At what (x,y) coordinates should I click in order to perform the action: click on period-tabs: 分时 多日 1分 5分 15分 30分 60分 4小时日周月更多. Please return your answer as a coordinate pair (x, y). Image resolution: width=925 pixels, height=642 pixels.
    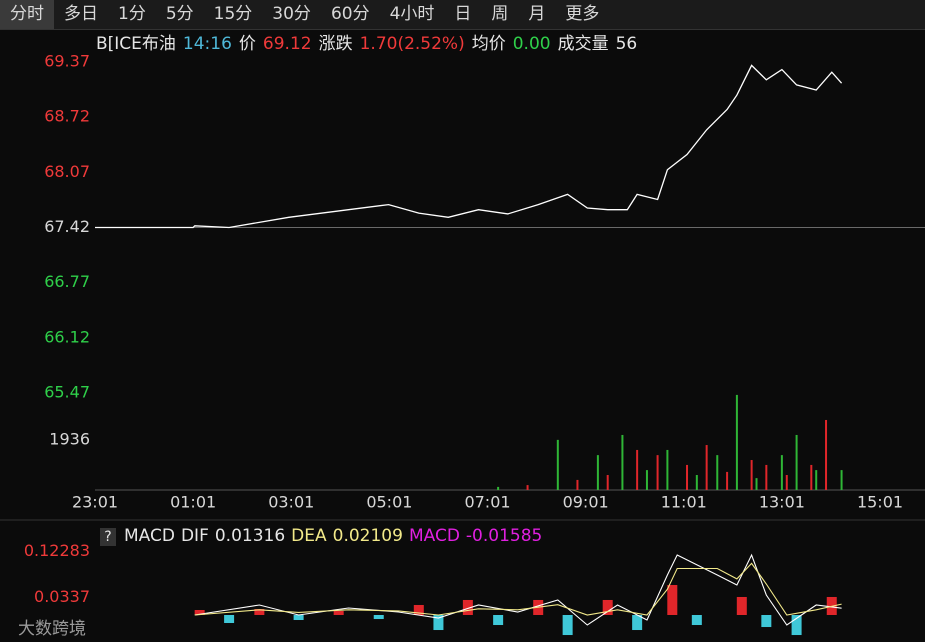
    Looking at the image, I should click on (462, 15).